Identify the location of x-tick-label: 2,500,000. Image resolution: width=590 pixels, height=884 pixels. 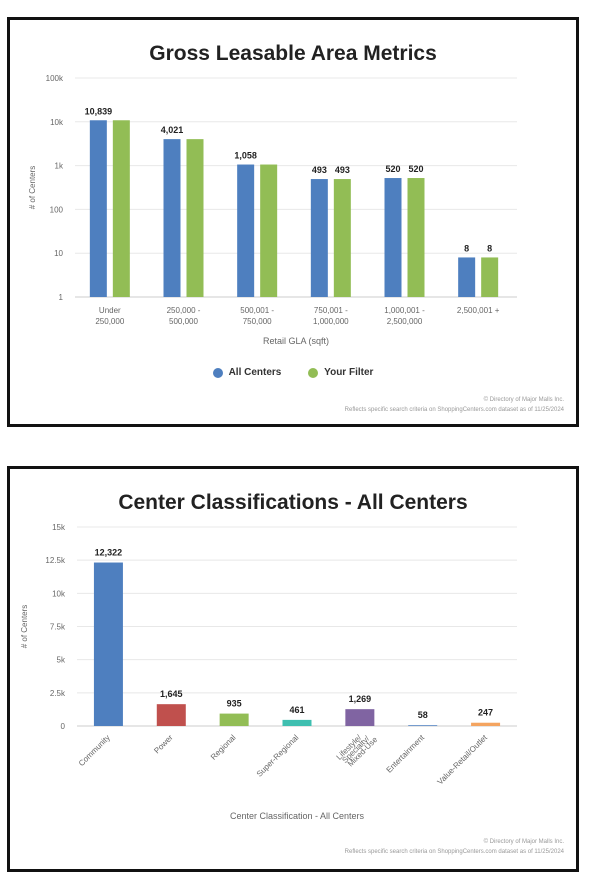
(405, 321).